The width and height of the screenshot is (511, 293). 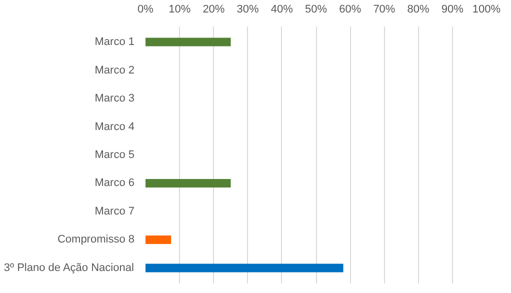 I want to click on x-tick-label: 10%, so click(x=179, y=10).